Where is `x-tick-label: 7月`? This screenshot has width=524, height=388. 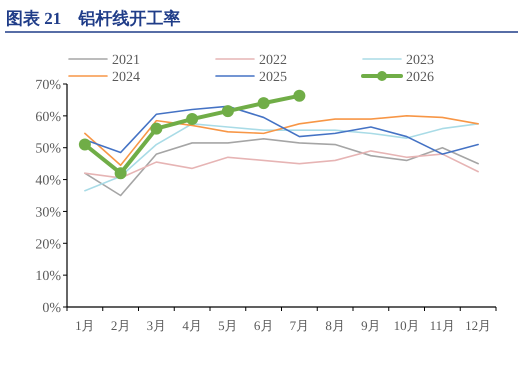 x-tick-label: 7月 is located at coordinates (300, 325).